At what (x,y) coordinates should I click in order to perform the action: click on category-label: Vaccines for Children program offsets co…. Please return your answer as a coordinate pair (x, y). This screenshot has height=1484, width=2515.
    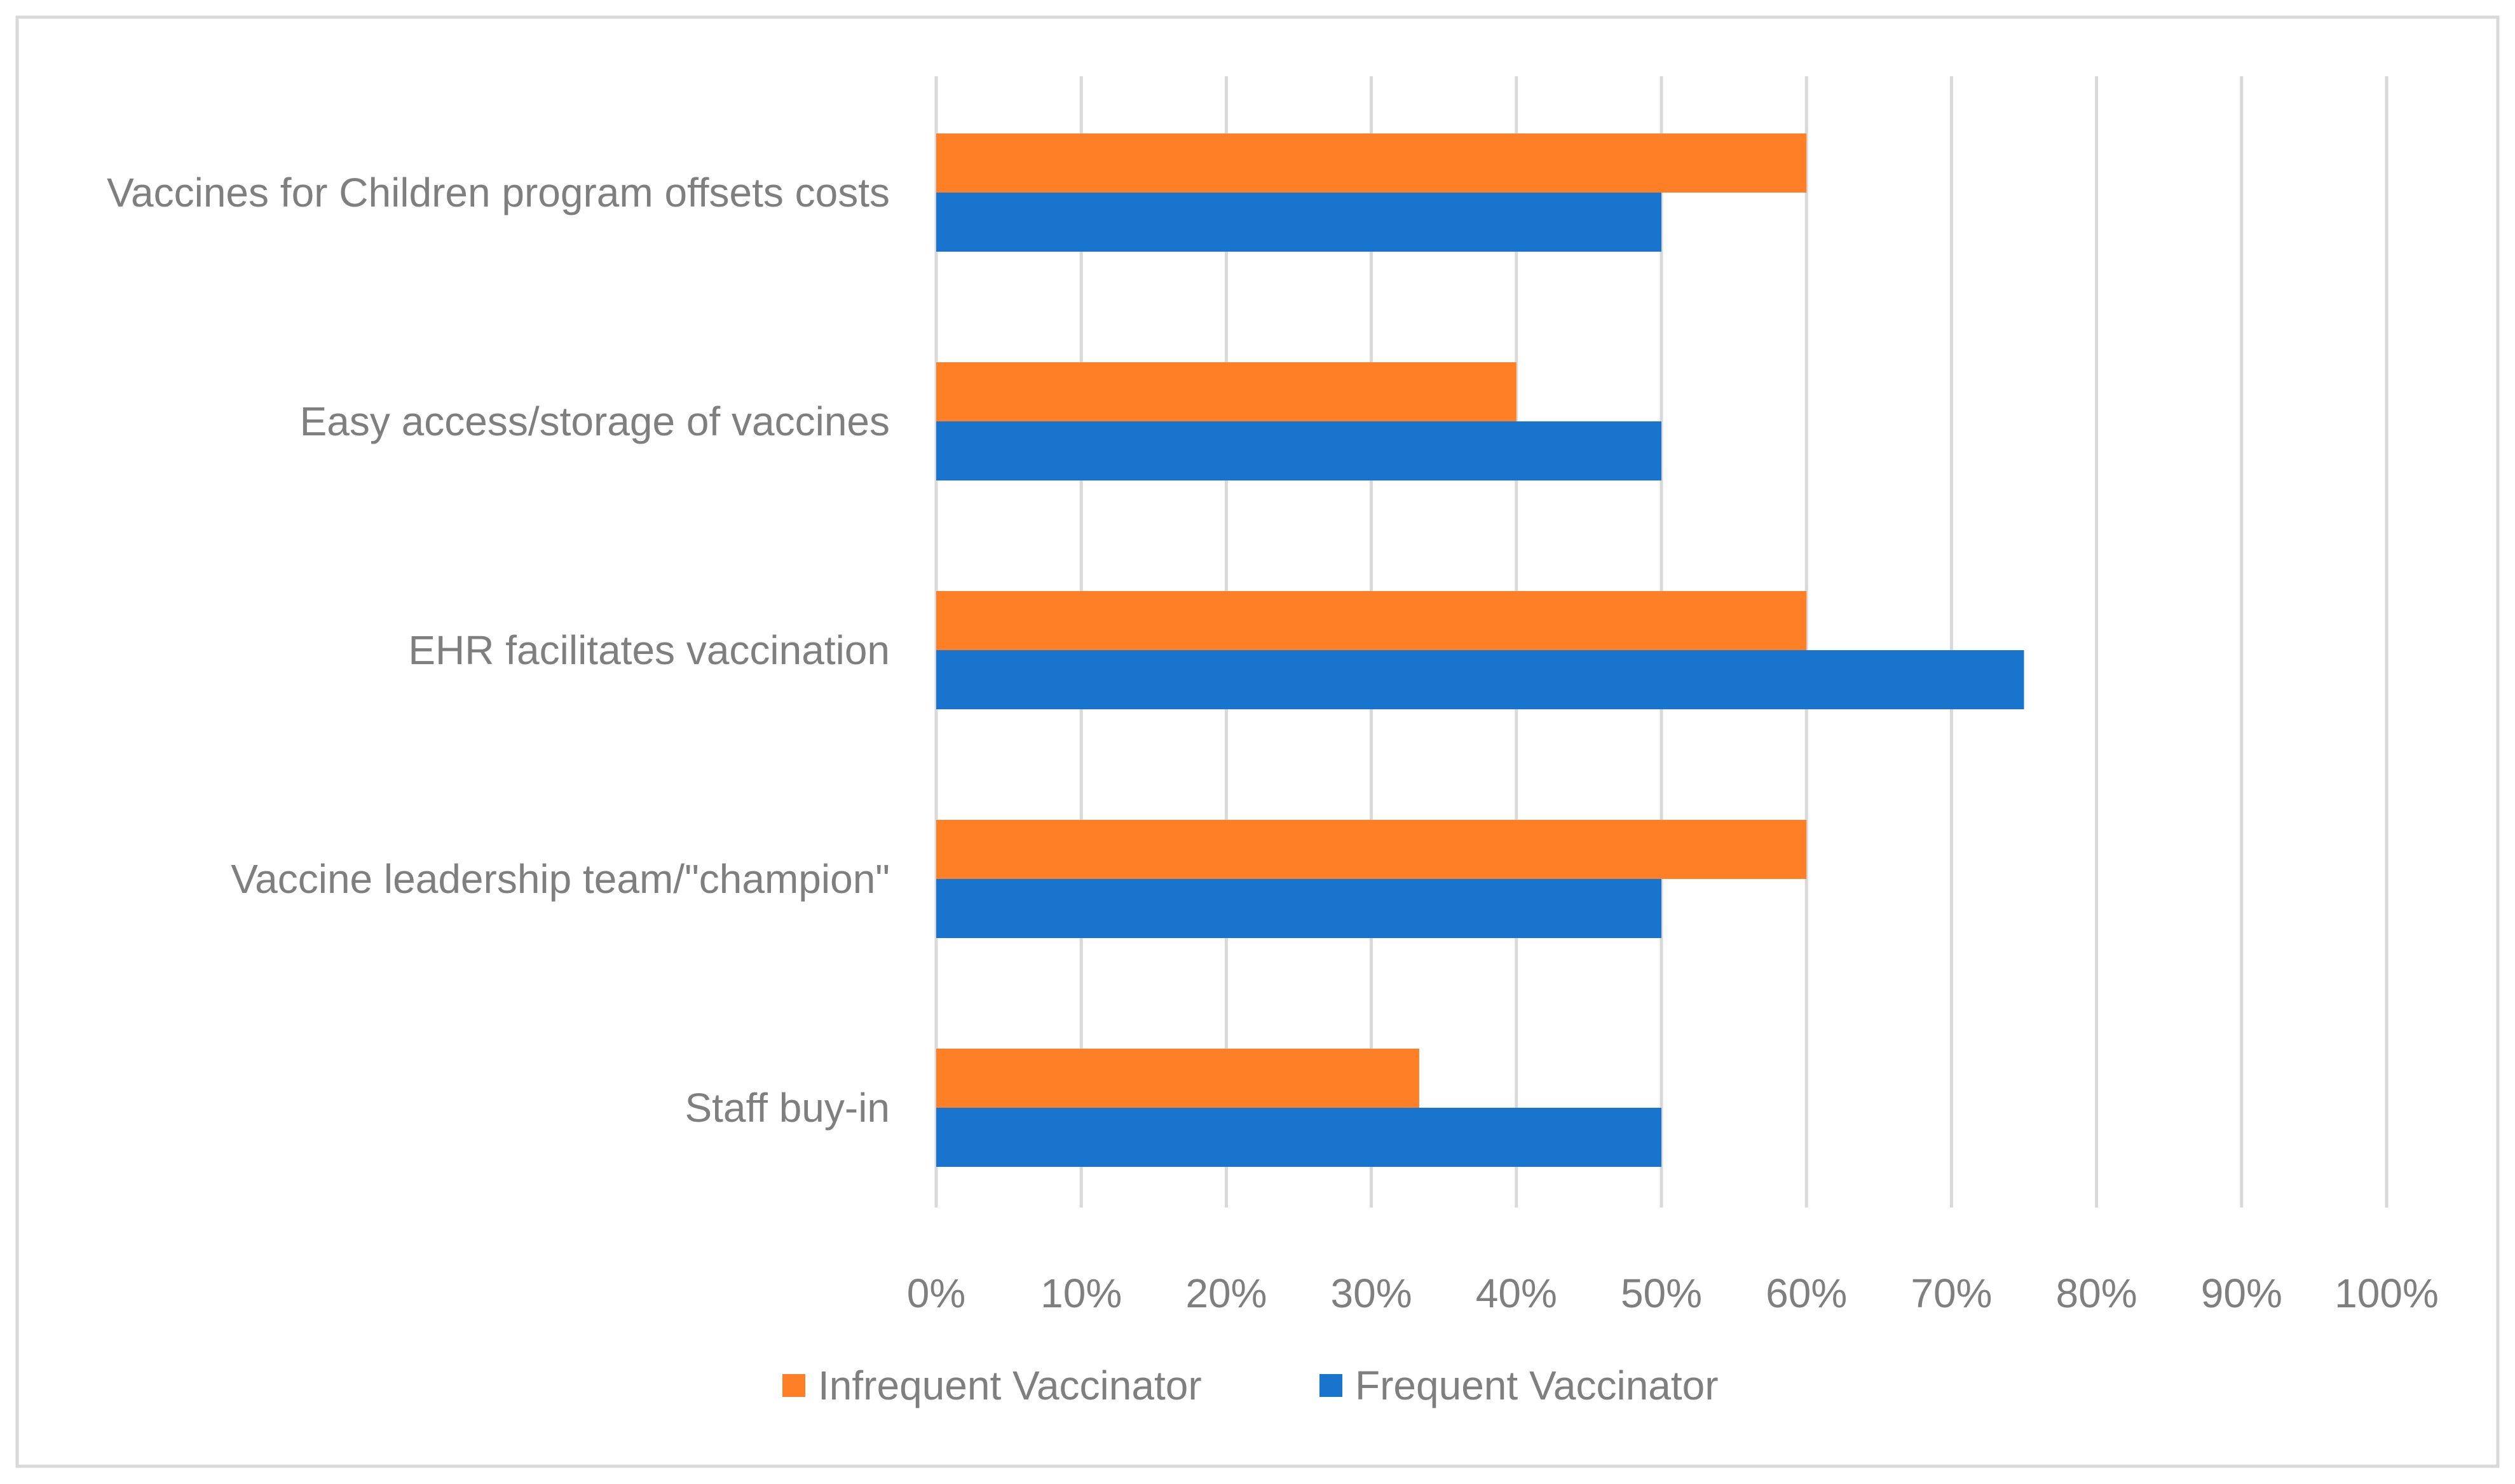
    Looking at the image, I should click on (499, 193).